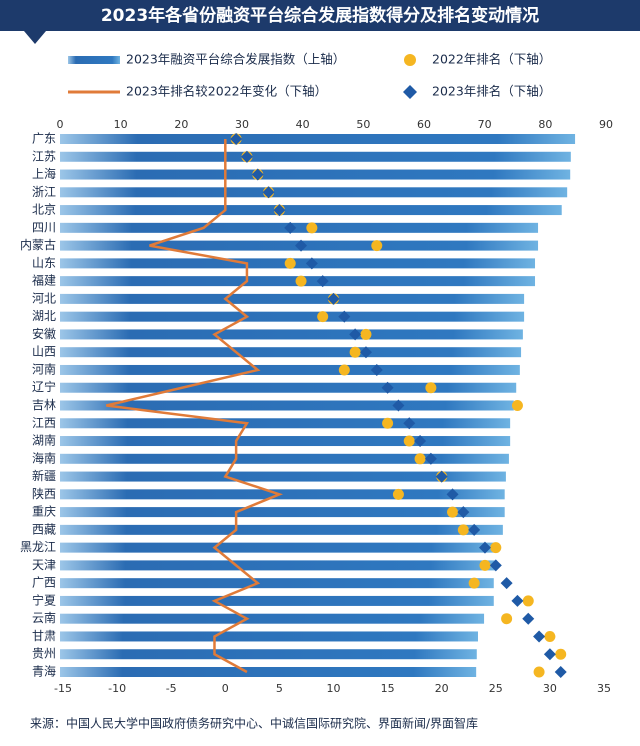 The width and height of the screenshot is (640, 746). What do you see at coordinates (363, 124) in the screenshot?
I see `top-tick-label: 50` at bounding box center [363, 124].